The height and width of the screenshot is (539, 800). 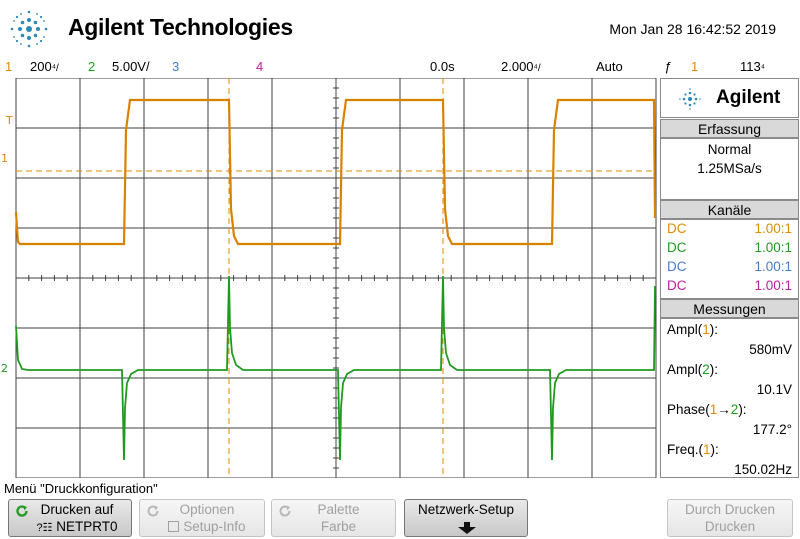 I want to click on trigger-level: 113⁴, so click(x=752, y=66).